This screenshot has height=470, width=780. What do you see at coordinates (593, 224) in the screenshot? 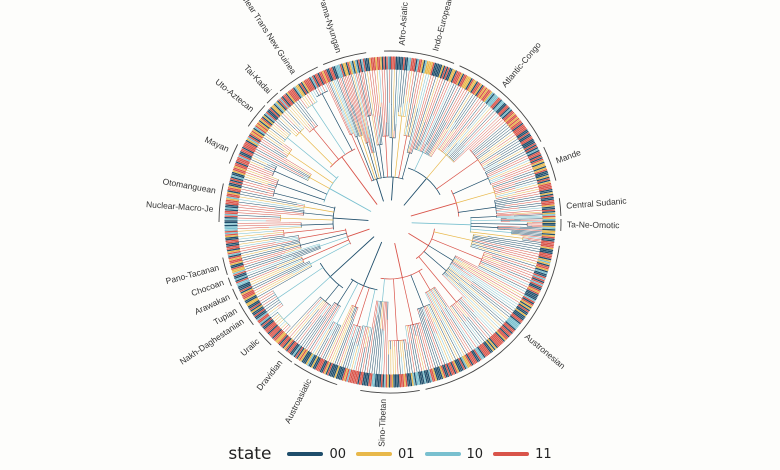
I see `family-label-ta-ne-omotic: Ta-Ne-Omotic` at bounding box center [593, 224].